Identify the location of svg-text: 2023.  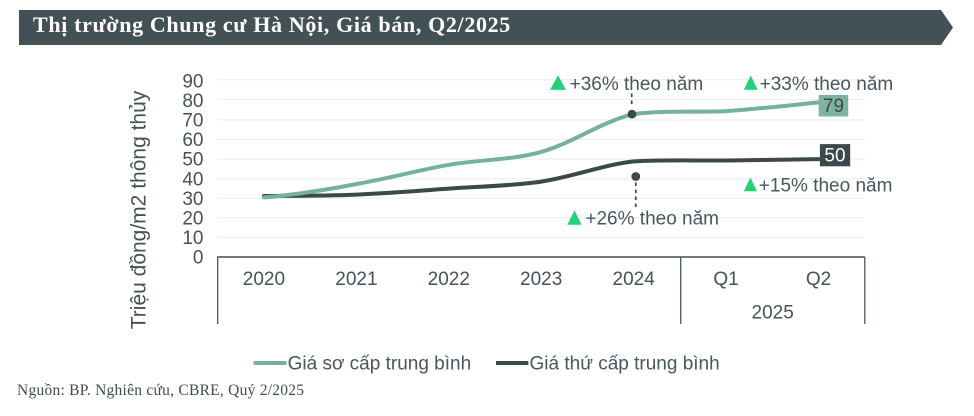
(541, 279).